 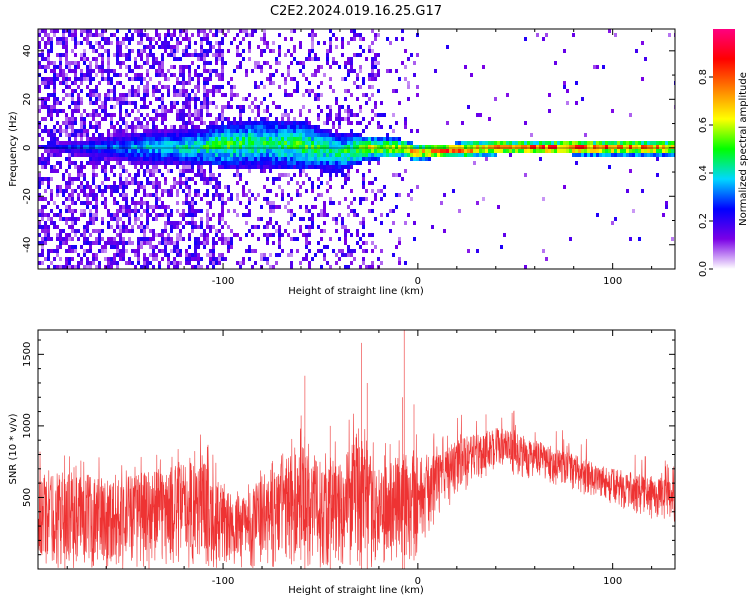 I want to click on snr-y-tick-label: 1500, so click(x=27, y=354).